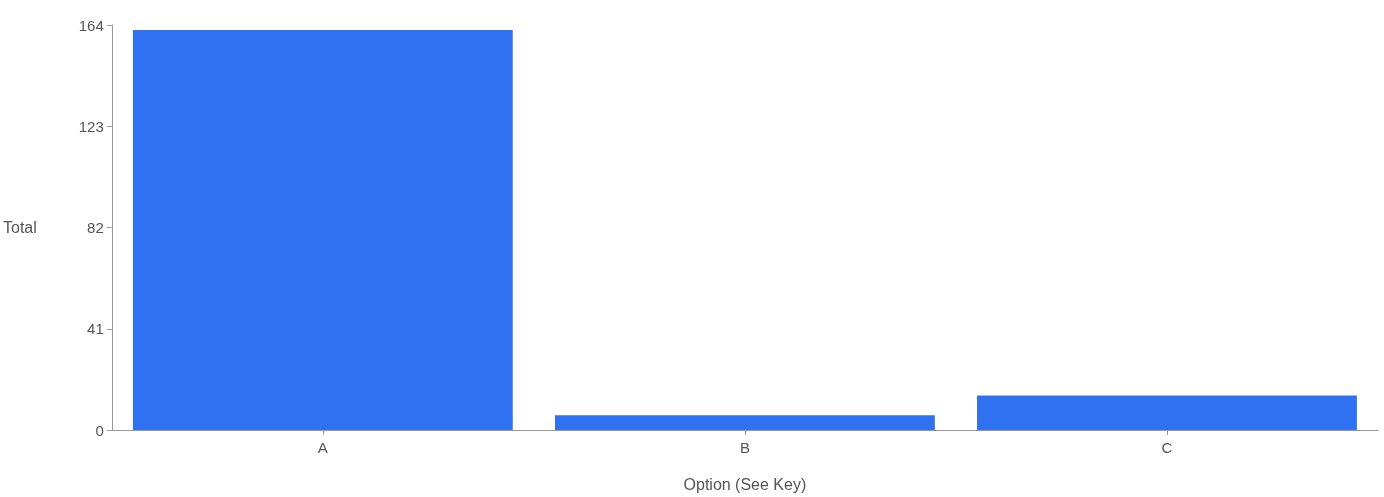 The width and height of the screenshot is (1384, 497). What do you see at coordinates (99, 430) in the screenshot?
I see `y-tick-label: 0` at bounding box center [99, 430].